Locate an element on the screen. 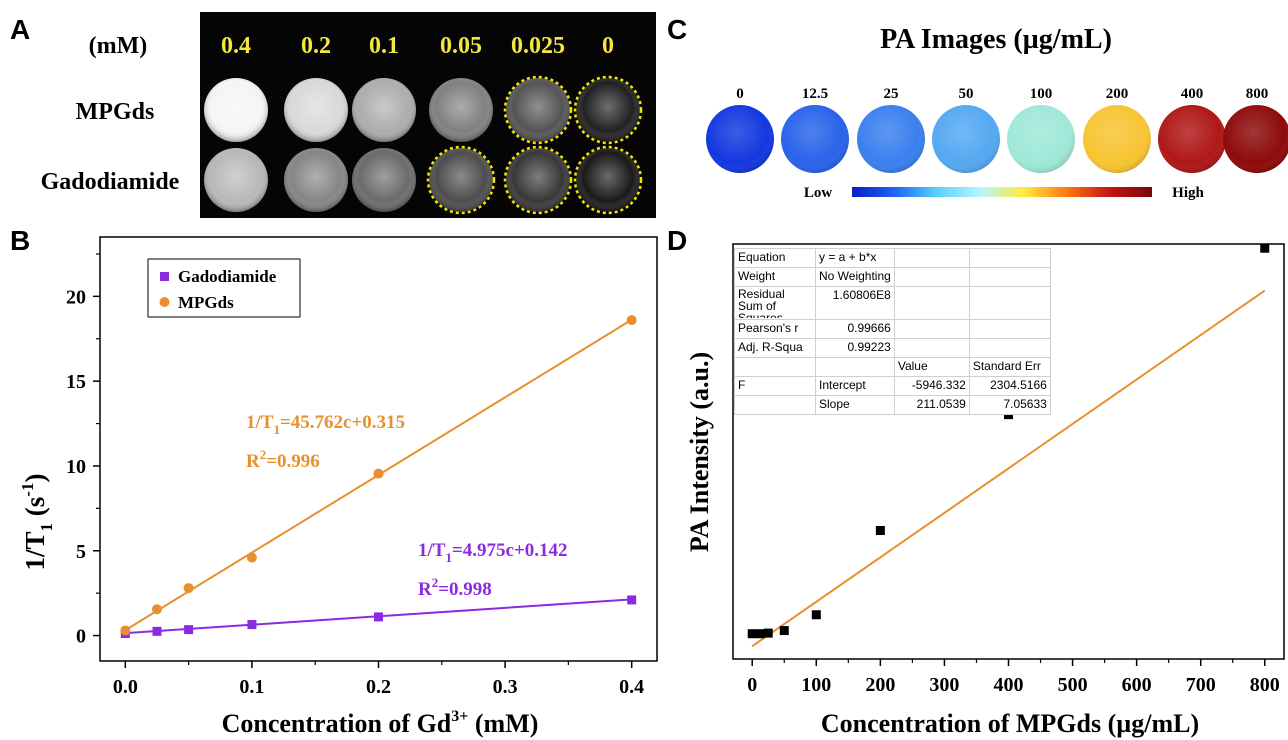 This screenshot has height=740, width=1288. fit-table-cell: 1.60806E8 is located at coordinates (855, 303).